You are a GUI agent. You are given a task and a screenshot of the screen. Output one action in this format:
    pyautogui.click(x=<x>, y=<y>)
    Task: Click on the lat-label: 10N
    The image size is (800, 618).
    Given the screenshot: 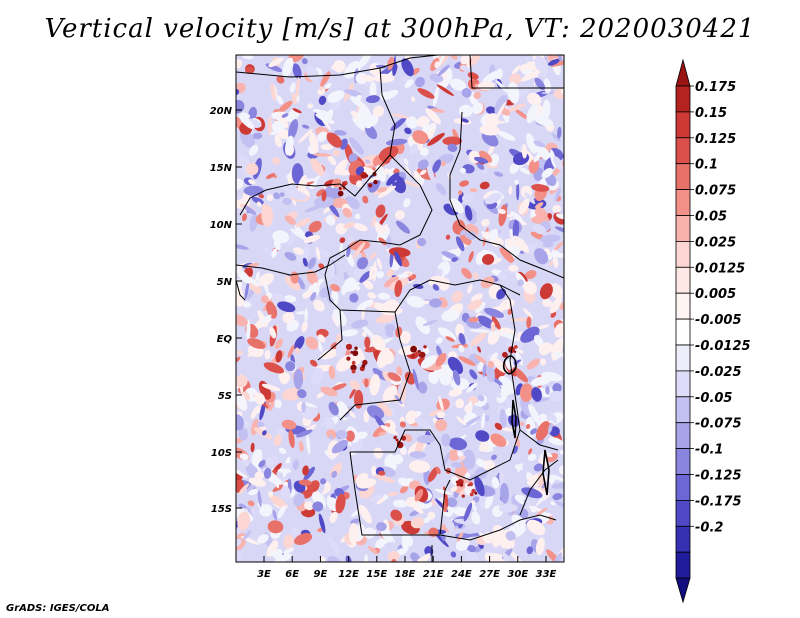 What is the action you would take?
    pyautogui.click(x=221, y=225)
    